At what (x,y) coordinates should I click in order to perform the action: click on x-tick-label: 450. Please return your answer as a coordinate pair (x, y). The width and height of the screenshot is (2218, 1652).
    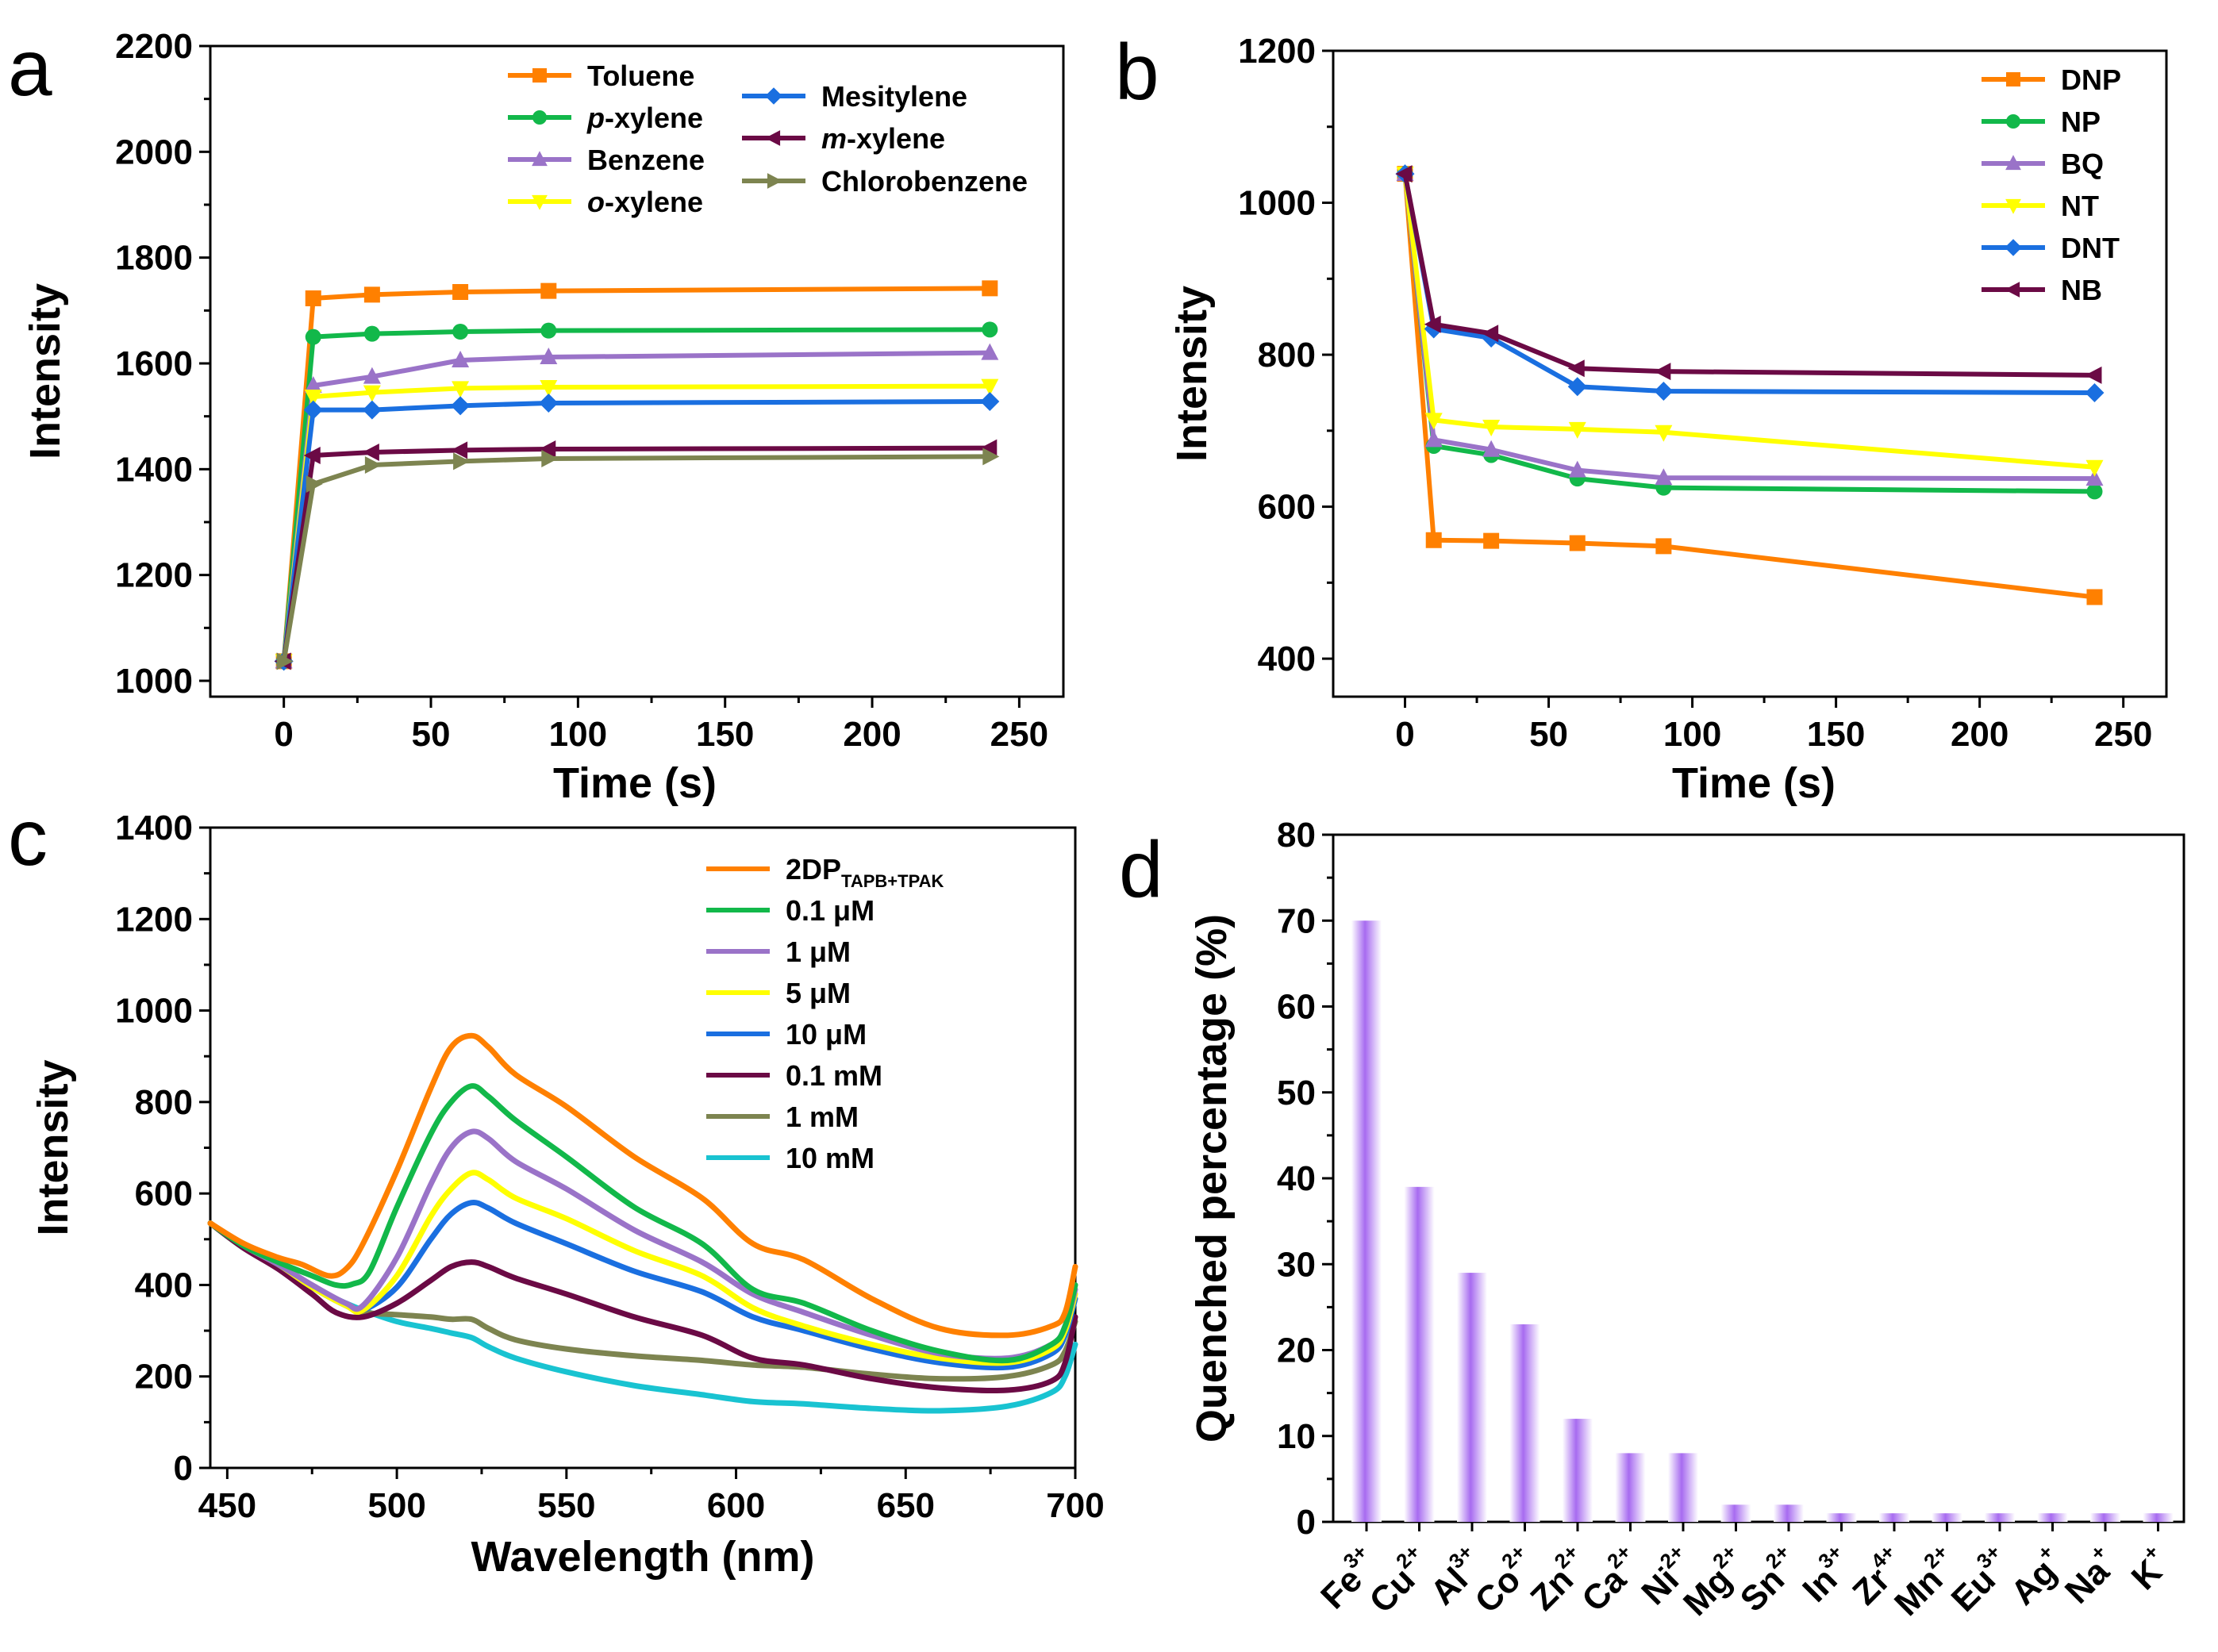
    Looking at the image, I should click on (227, 1505).